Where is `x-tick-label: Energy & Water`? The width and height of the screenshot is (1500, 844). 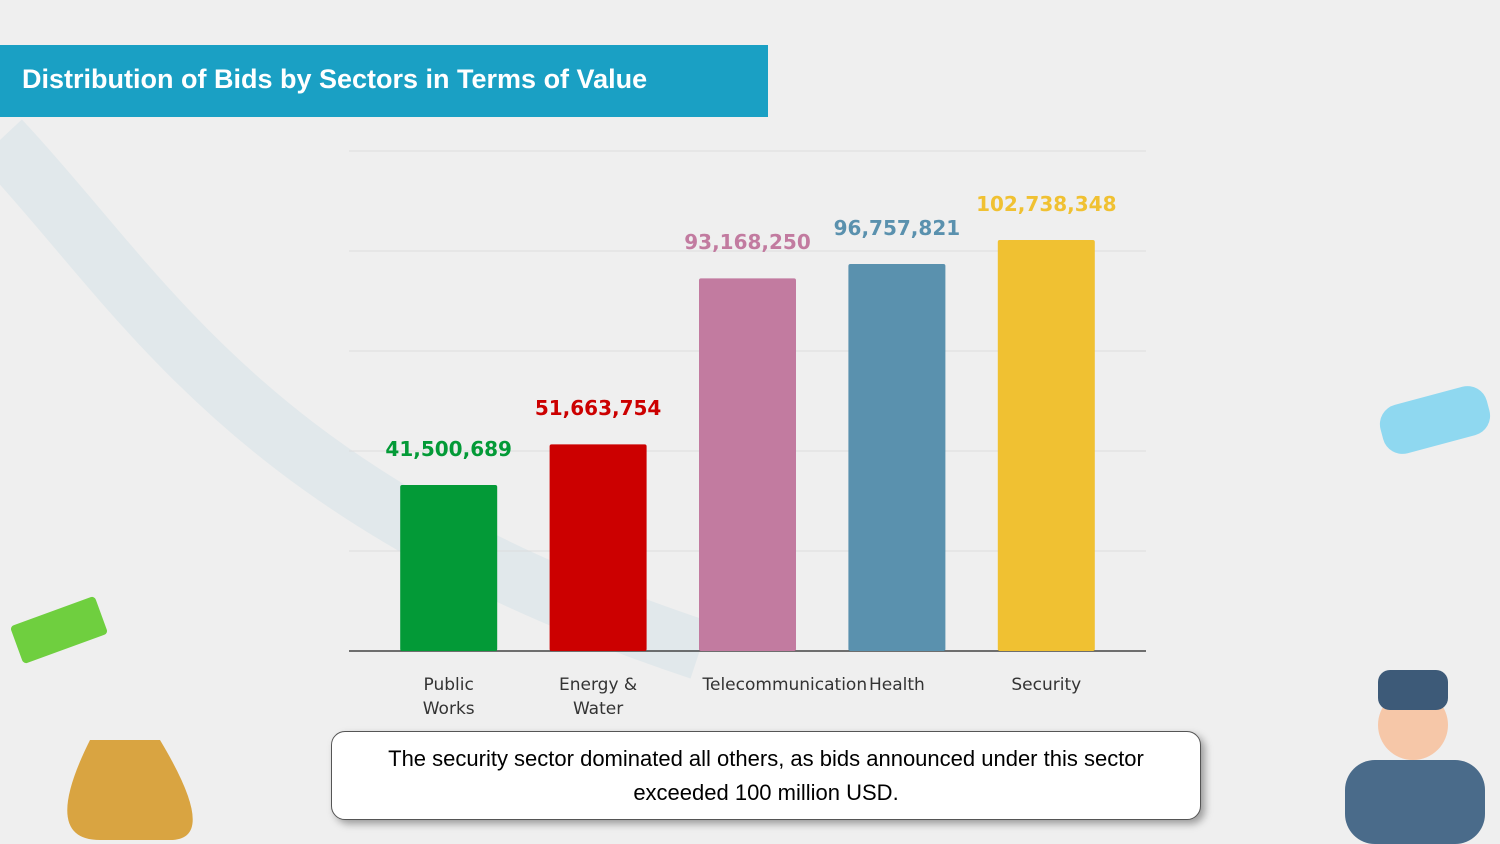
x-tick-label: Energy & Water is located at coordinates (598, 697).